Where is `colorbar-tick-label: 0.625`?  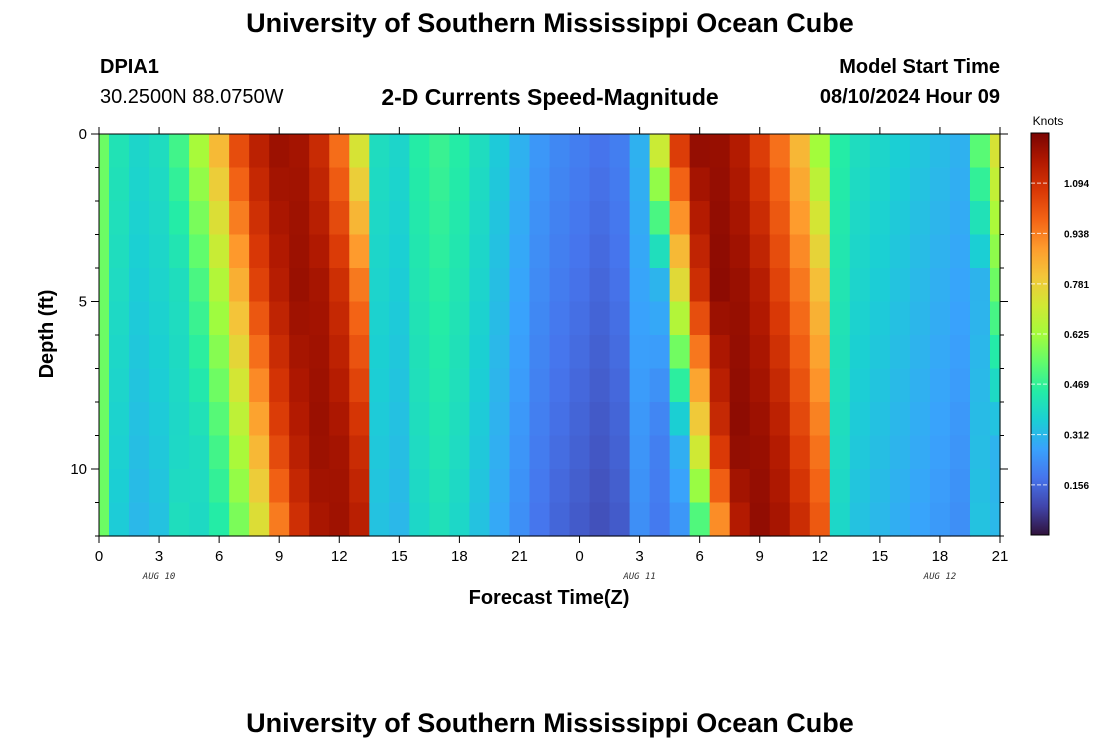
colorbar-tick-label: 0.625 is located at coordinates (1076, 335).